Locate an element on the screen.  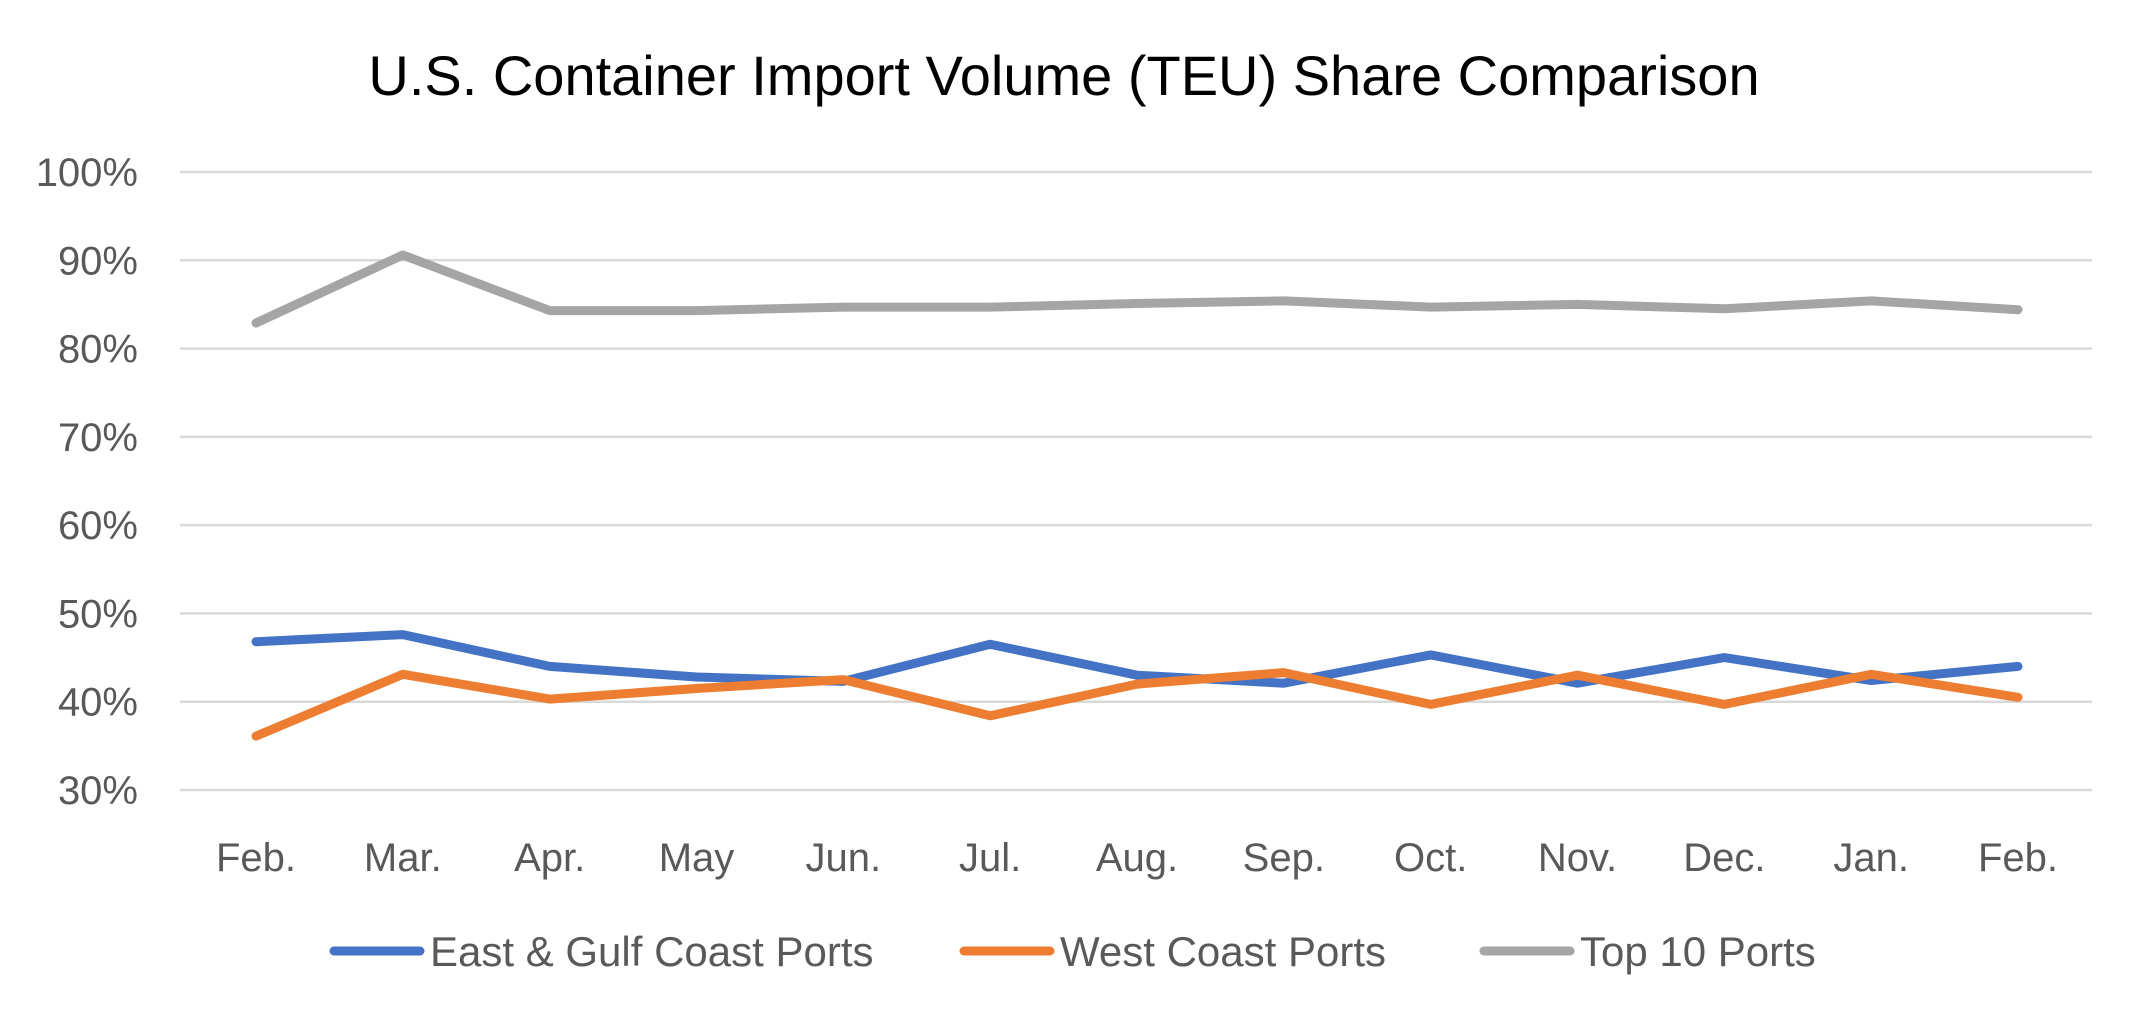
y-tick-label: 90% is located at coordinates (98, 261).